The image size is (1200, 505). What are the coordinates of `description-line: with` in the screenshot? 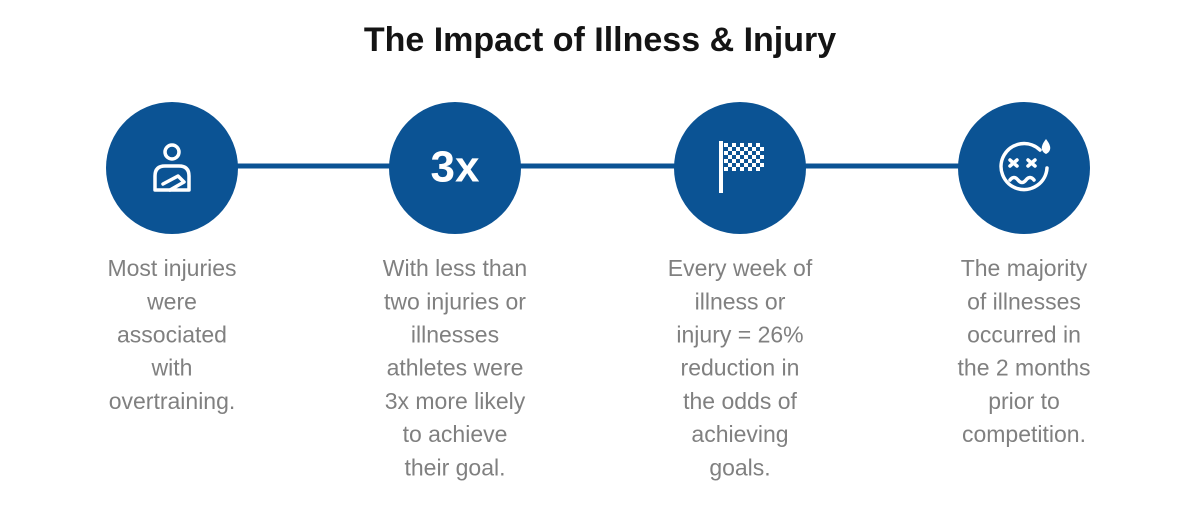 It's located at (172, 368).